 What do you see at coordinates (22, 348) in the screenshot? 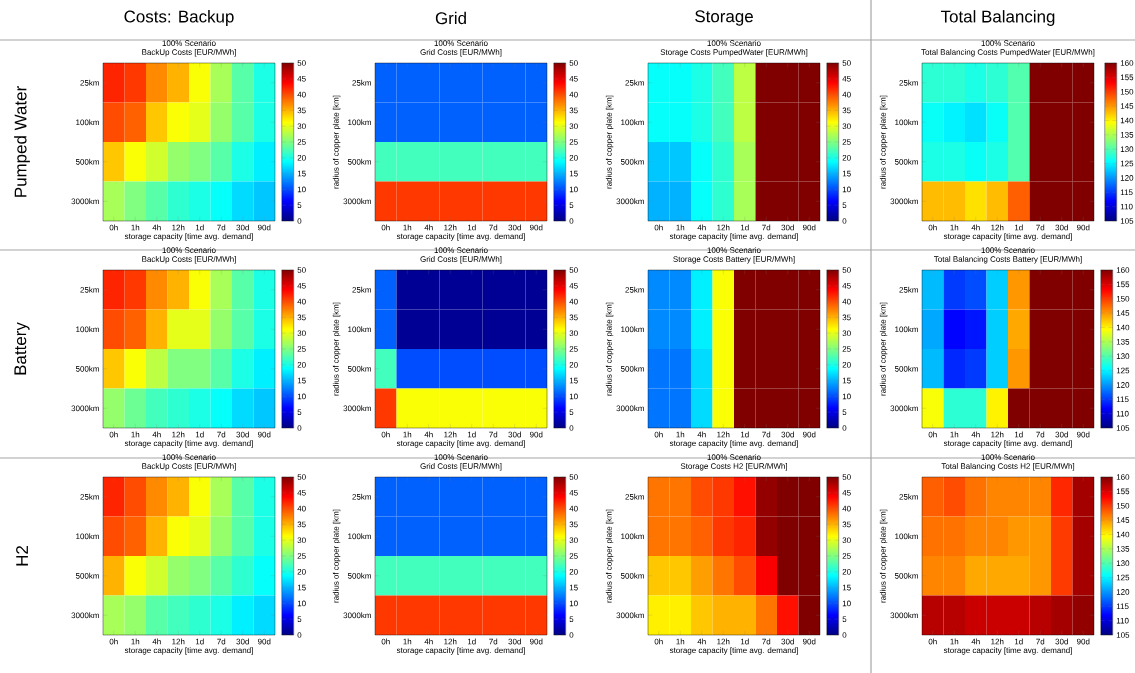
I see `text: Battery` at bounding box center [22, 348].